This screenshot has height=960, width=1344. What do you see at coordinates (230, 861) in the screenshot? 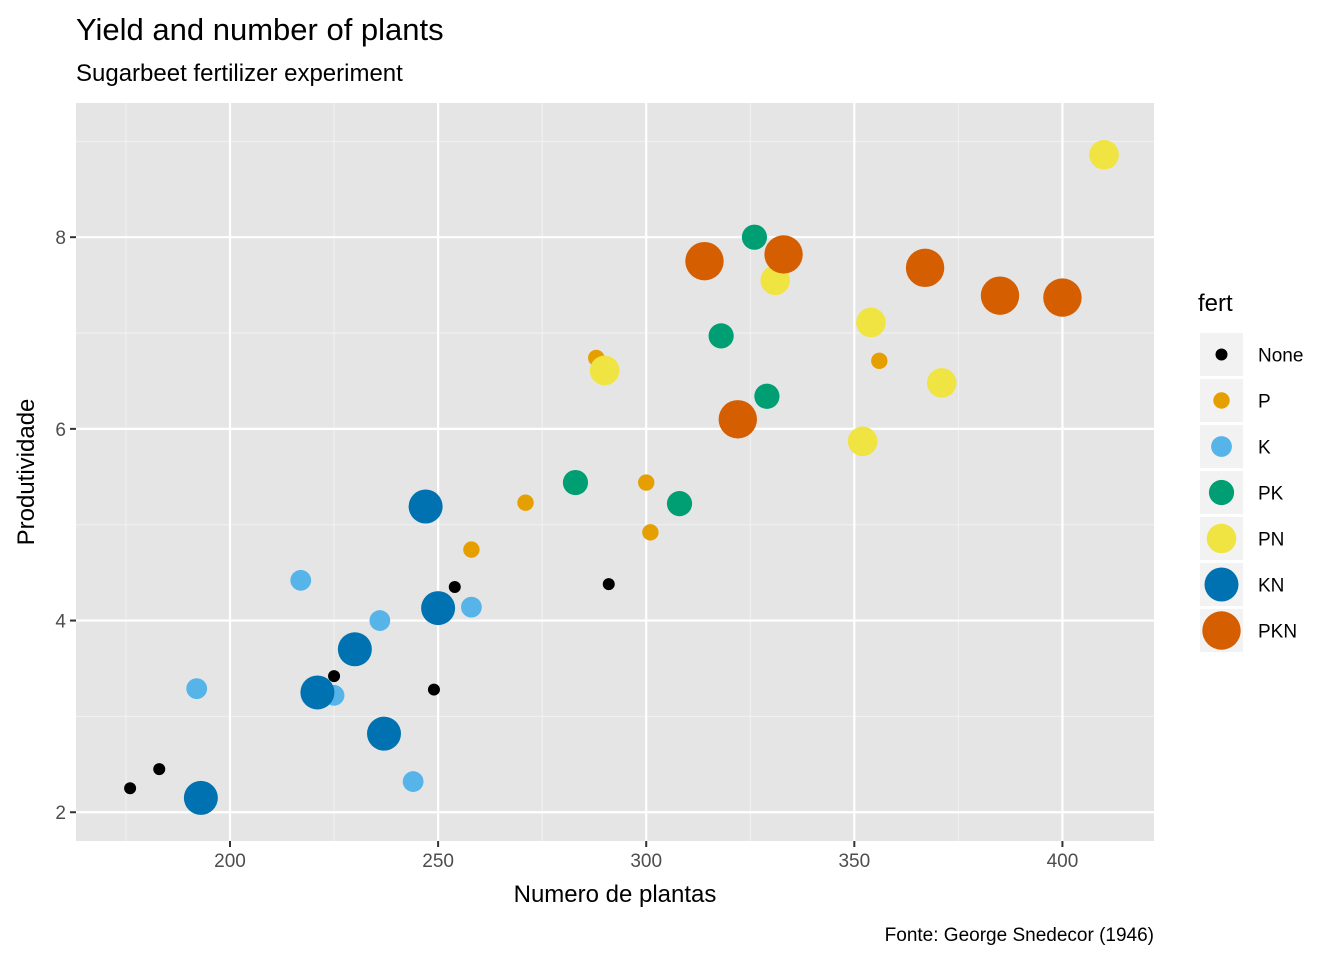
I see `x-tick-label: 200` at bounding box center [230, 861].